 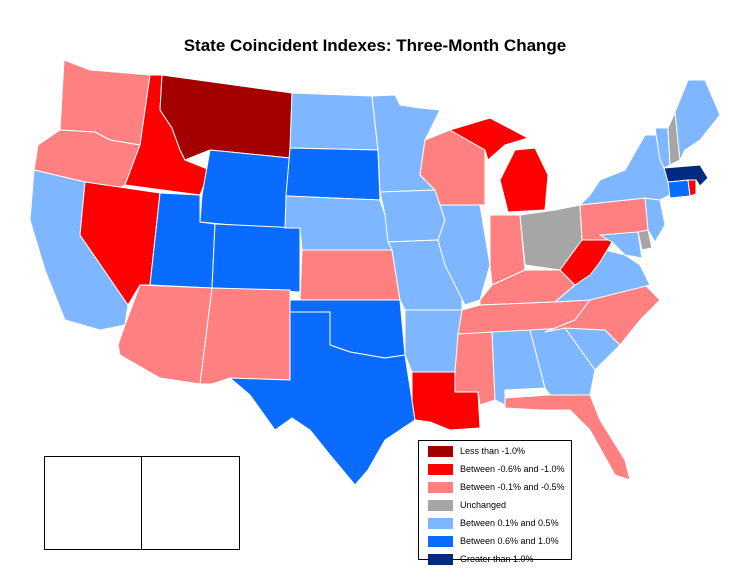 What do you see at coordinates (350, 275) in the screenshot?
I see `state-ks` at bounding box center [350, 275].